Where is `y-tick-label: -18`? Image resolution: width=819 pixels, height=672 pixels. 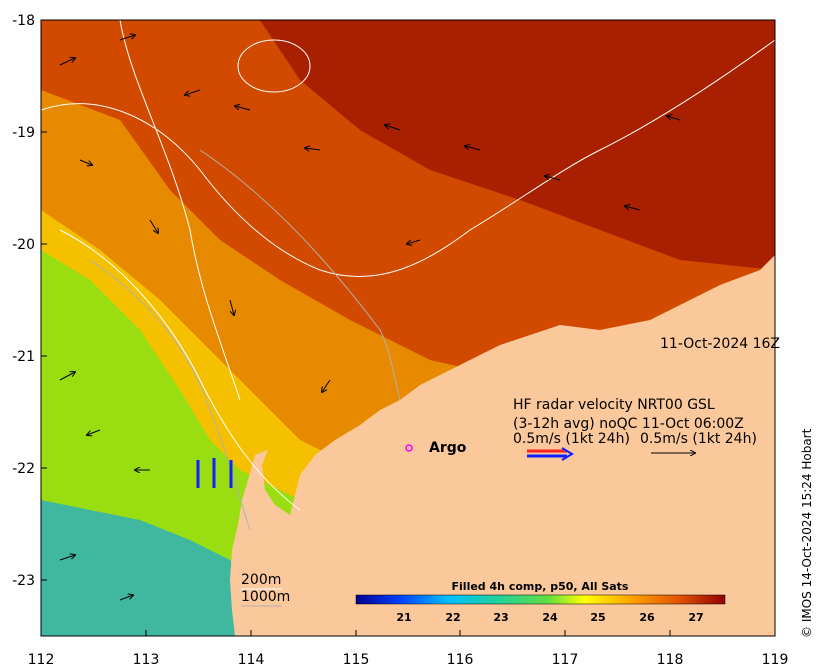 y-tick-label: -18 is located at coordinates (23, 21).